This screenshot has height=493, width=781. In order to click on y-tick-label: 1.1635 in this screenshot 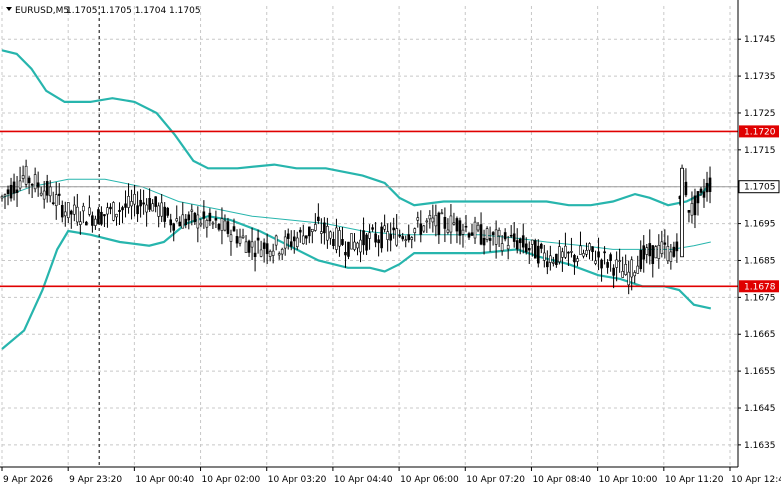, I will do `click(760, 446)`.